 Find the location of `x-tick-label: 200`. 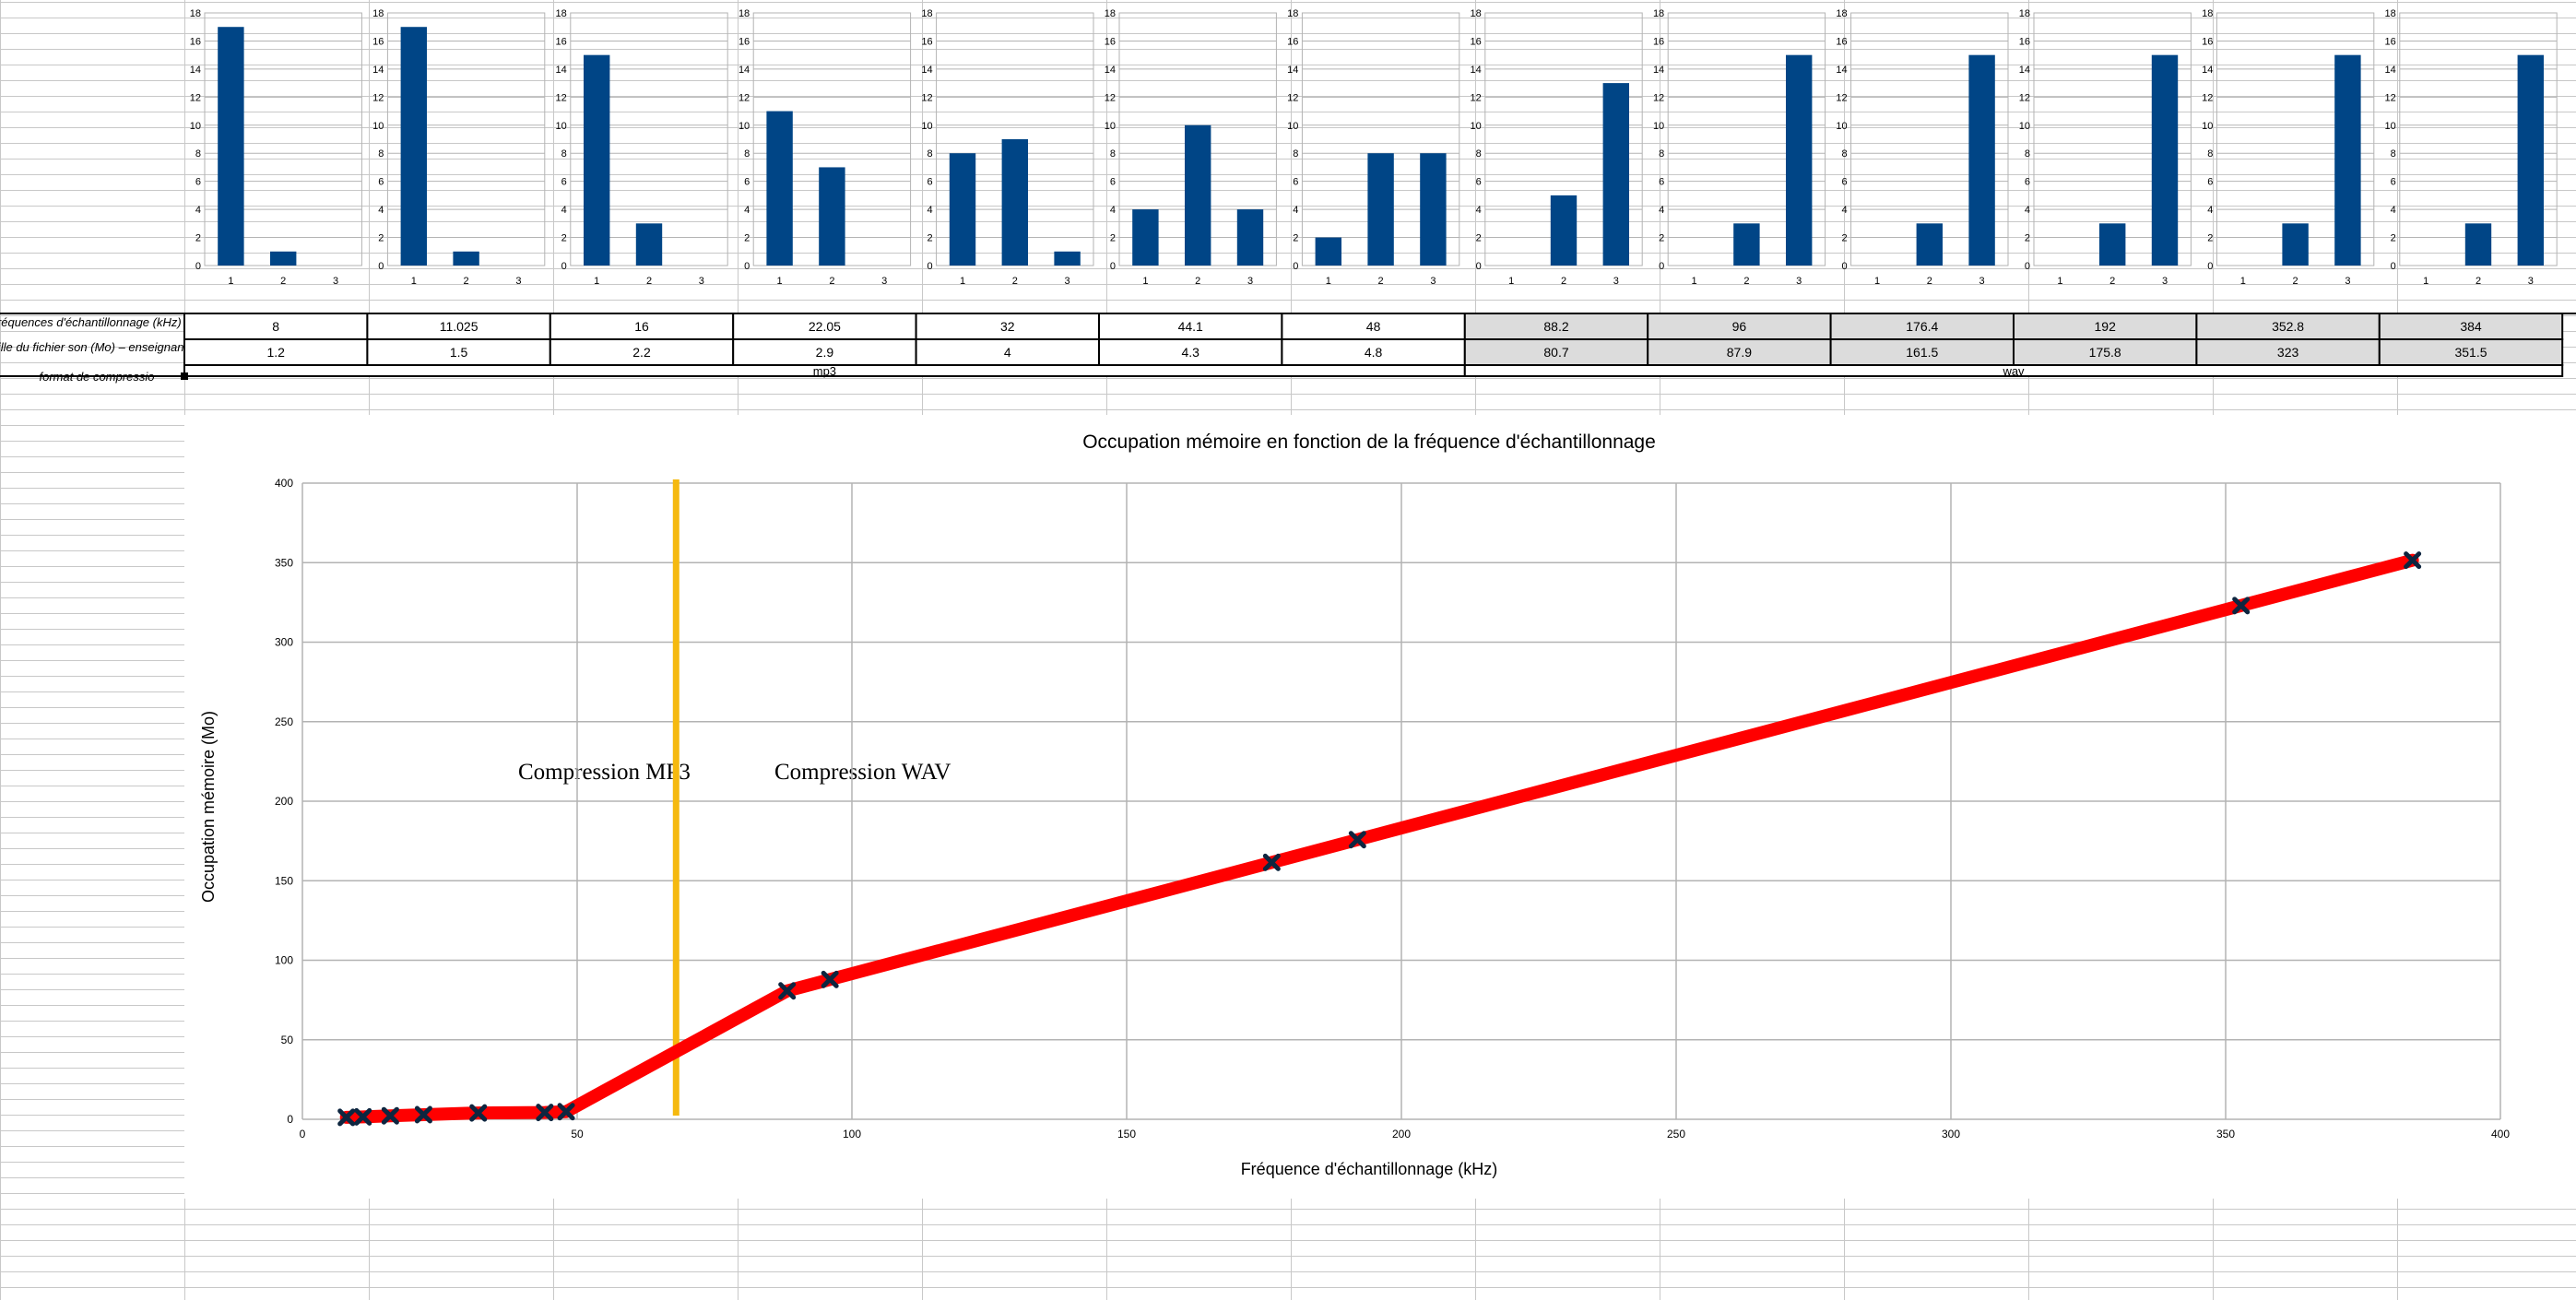

x-tick-label: 200 is located at coordinates (1401, 1134).